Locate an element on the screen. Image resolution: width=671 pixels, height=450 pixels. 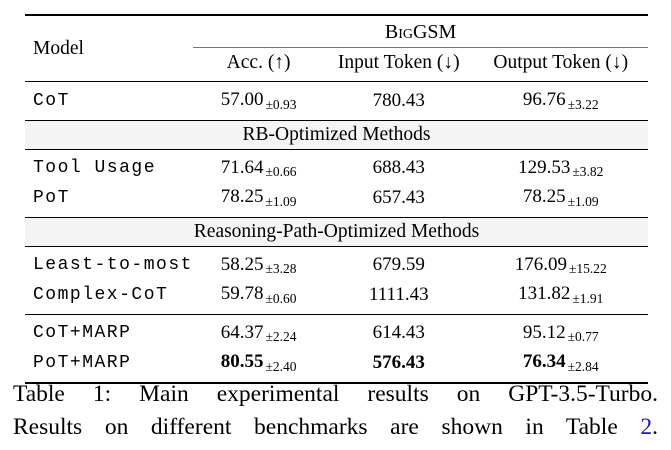
section-band-label: Reasoning-Path-Optimized Methods is located at coordinates (336, 231).